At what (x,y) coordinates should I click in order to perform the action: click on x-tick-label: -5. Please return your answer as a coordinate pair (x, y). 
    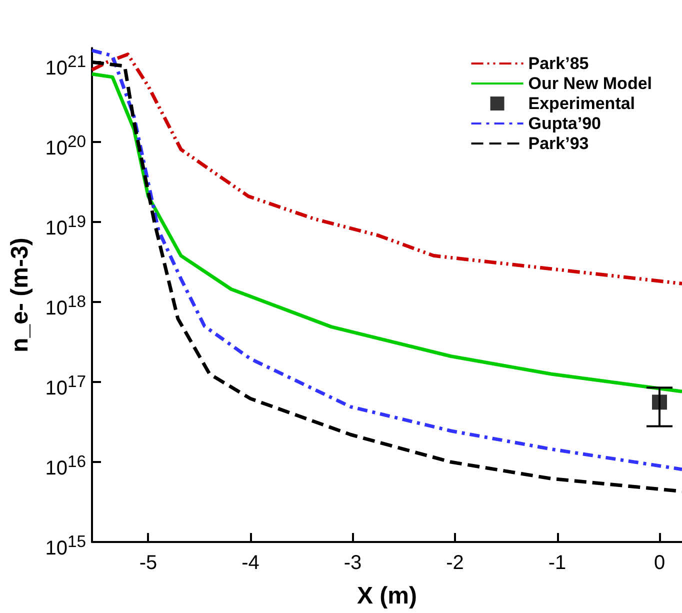
    Looking at the image, I should click on (148, 563).